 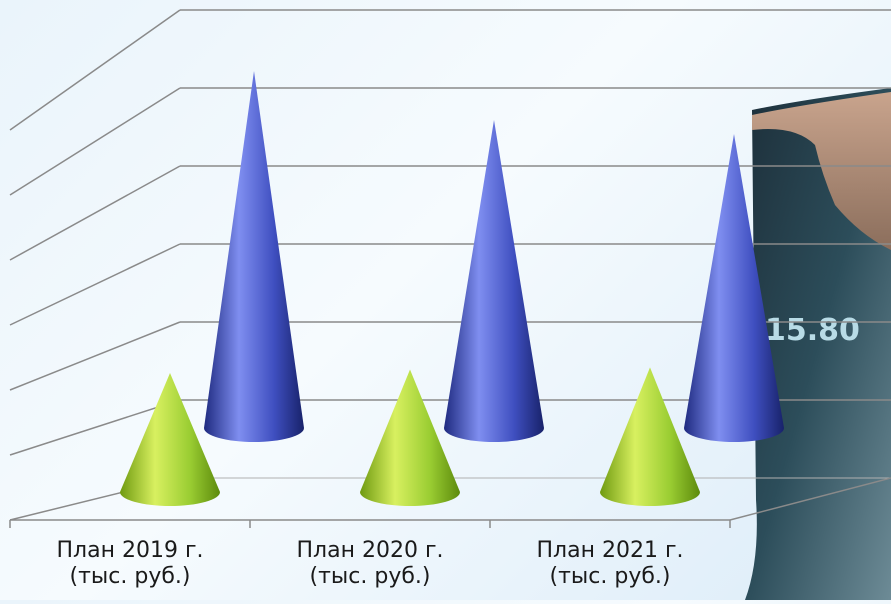 I want to click on photo-hand, so click(x=821, y=171).